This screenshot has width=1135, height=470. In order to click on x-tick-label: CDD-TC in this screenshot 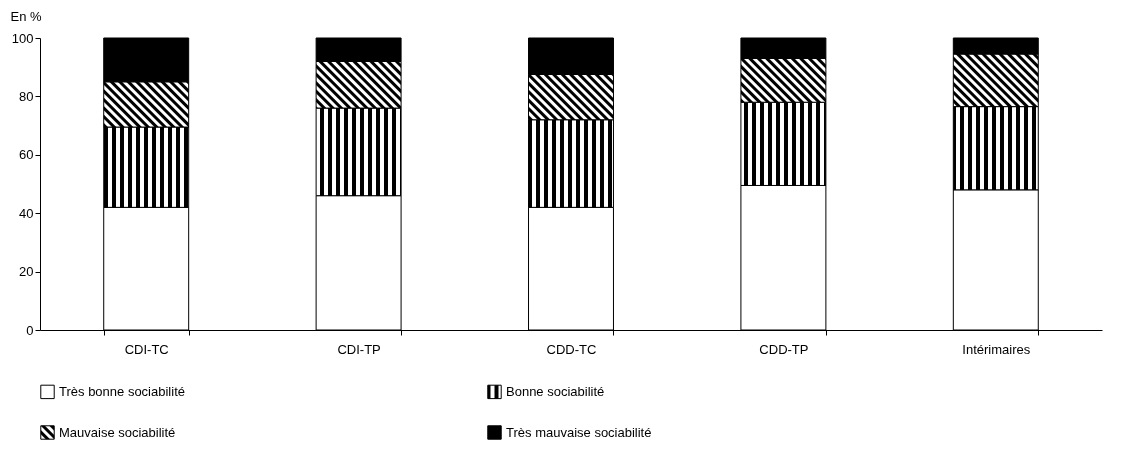, I will do `click(571, 349)`.